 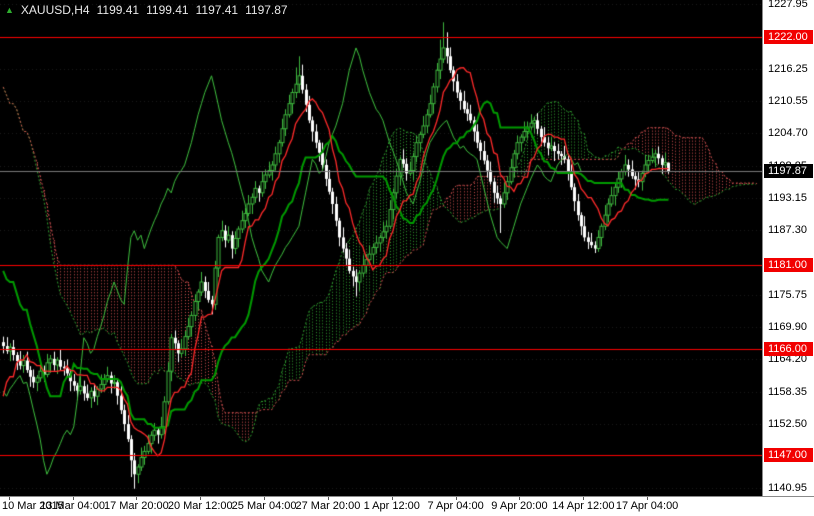 I want to click on time-axis-label: 9 Apr 20:00, so click(x=519, y=506).